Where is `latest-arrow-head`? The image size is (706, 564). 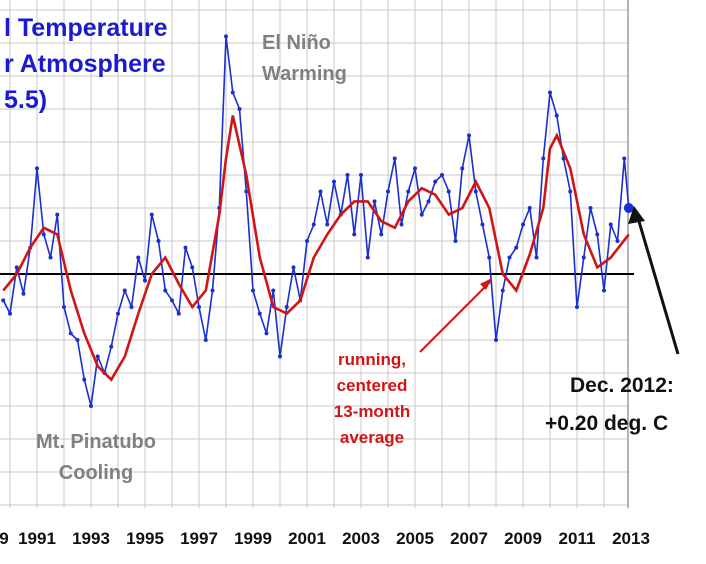
latest-arrow-head is located at coordinates (636, 215).